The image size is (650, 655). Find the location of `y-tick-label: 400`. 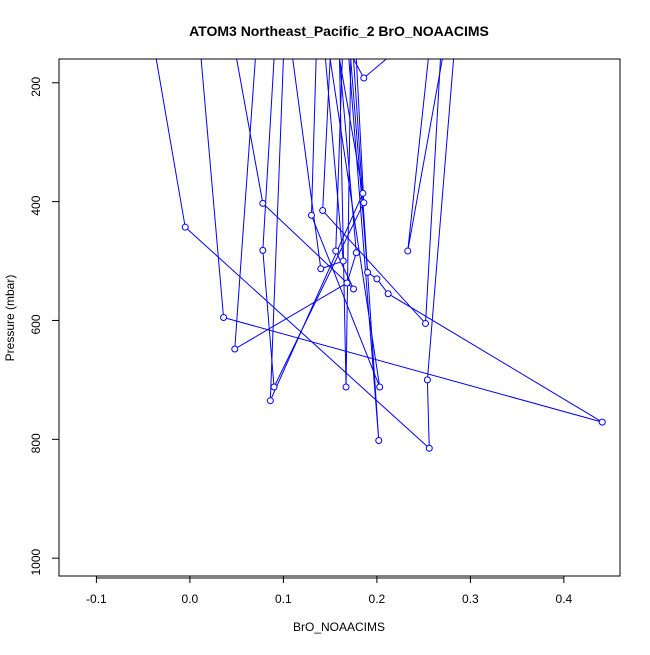

y-tick-label: 400 is located at coordinates (36, 205).